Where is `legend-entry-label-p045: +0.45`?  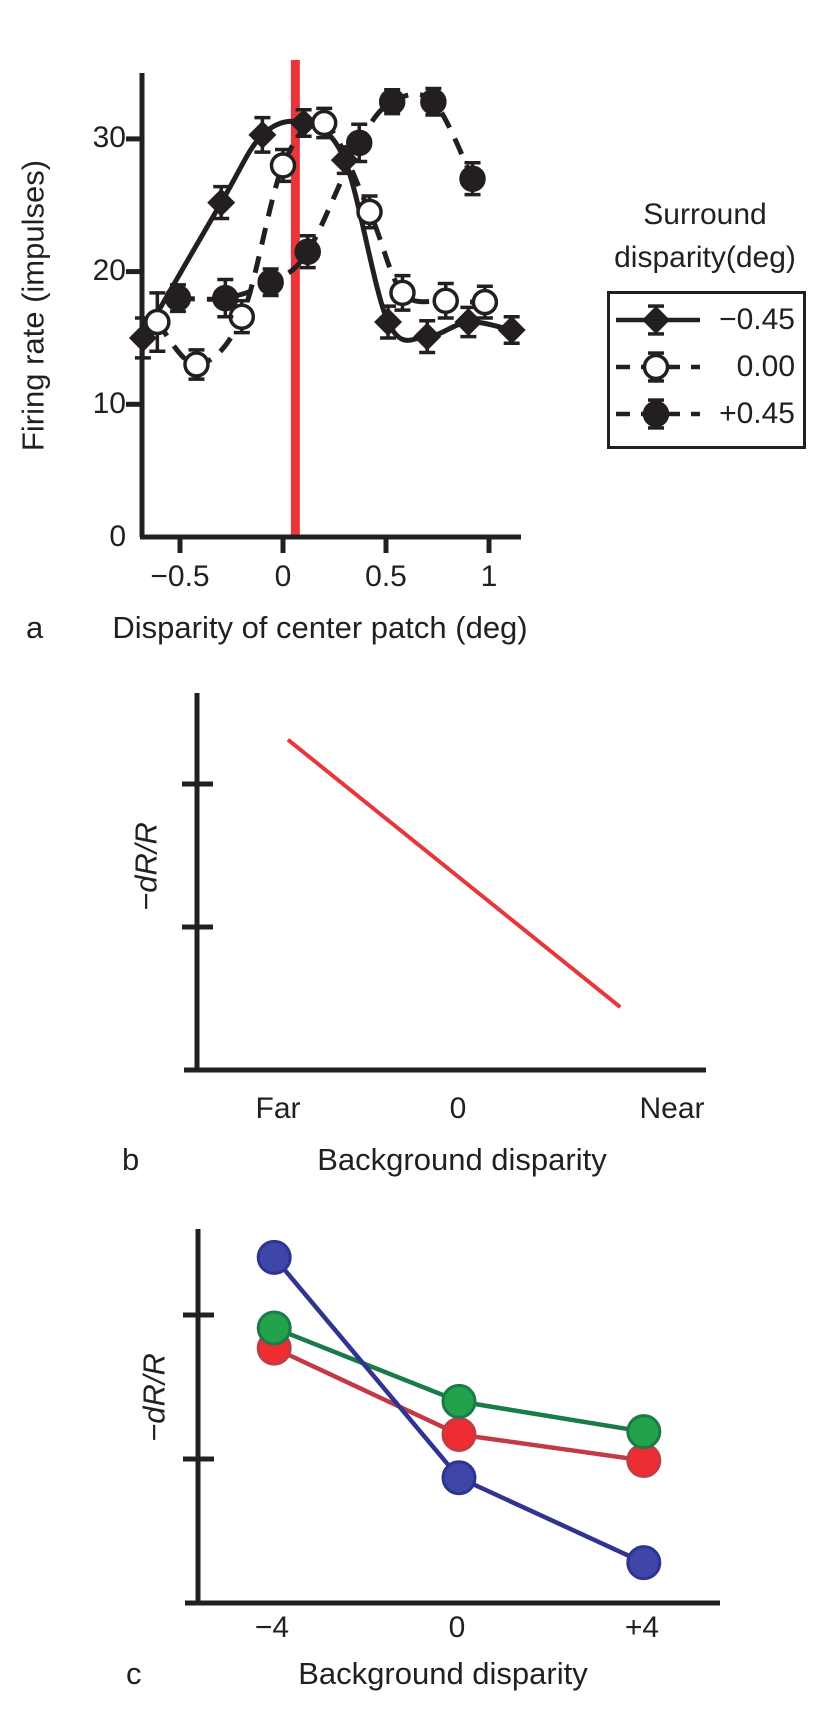 legend-entry-label-p045: +0.45 is located at coordinates (757, 413).